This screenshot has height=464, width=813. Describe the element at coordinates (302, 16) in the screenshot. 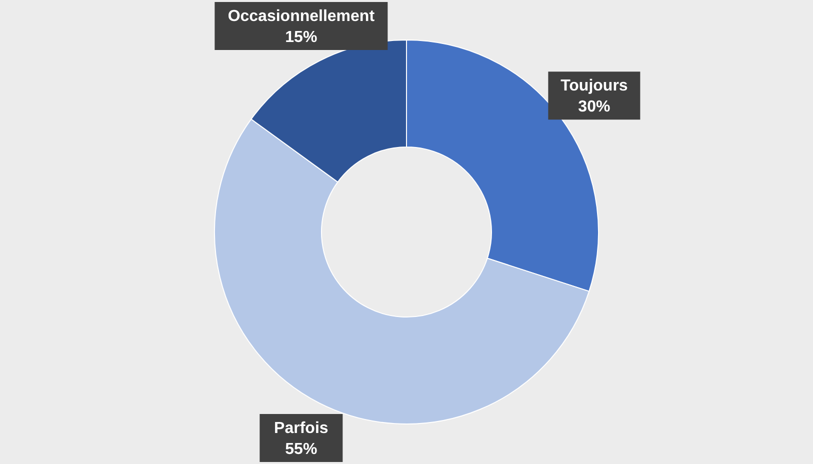

I see `slice-label: Occasionnellement` at that location.